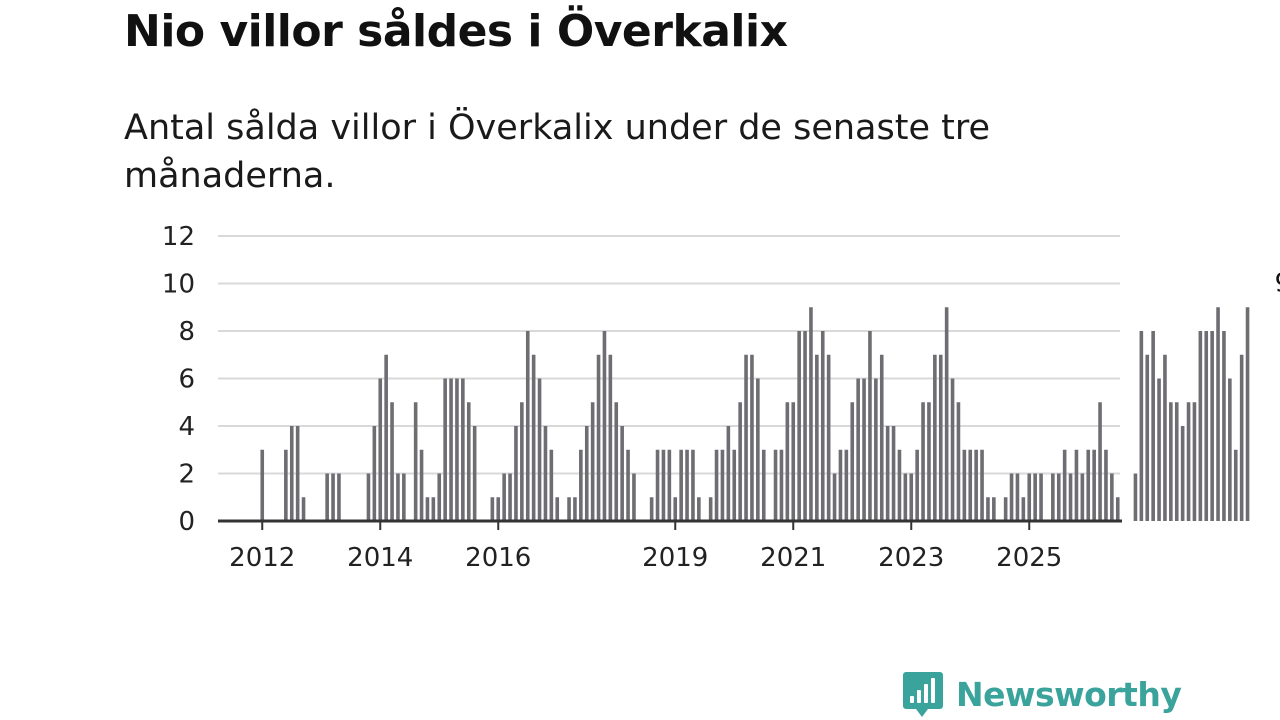 The width and height of the screenshot is (1280, 720). I want to click on x-tick-label: 2021, so click(793, 558).